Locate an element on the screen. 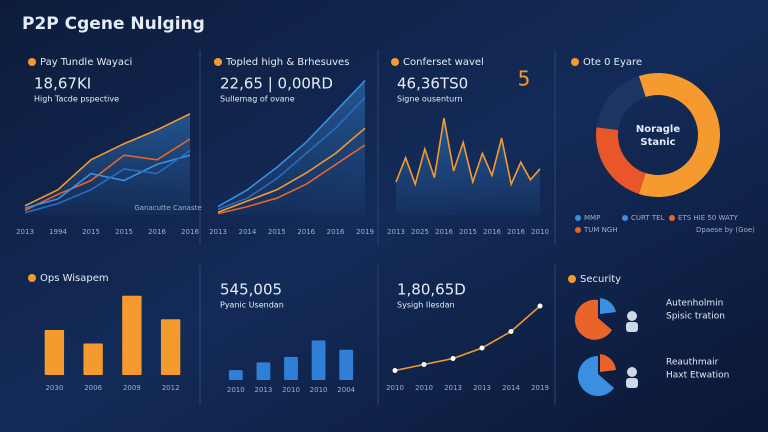 The width and height of the screenshot is (768, 432). legend-label: ETS HIE 50 WATY is located at coordinates (708, 218).